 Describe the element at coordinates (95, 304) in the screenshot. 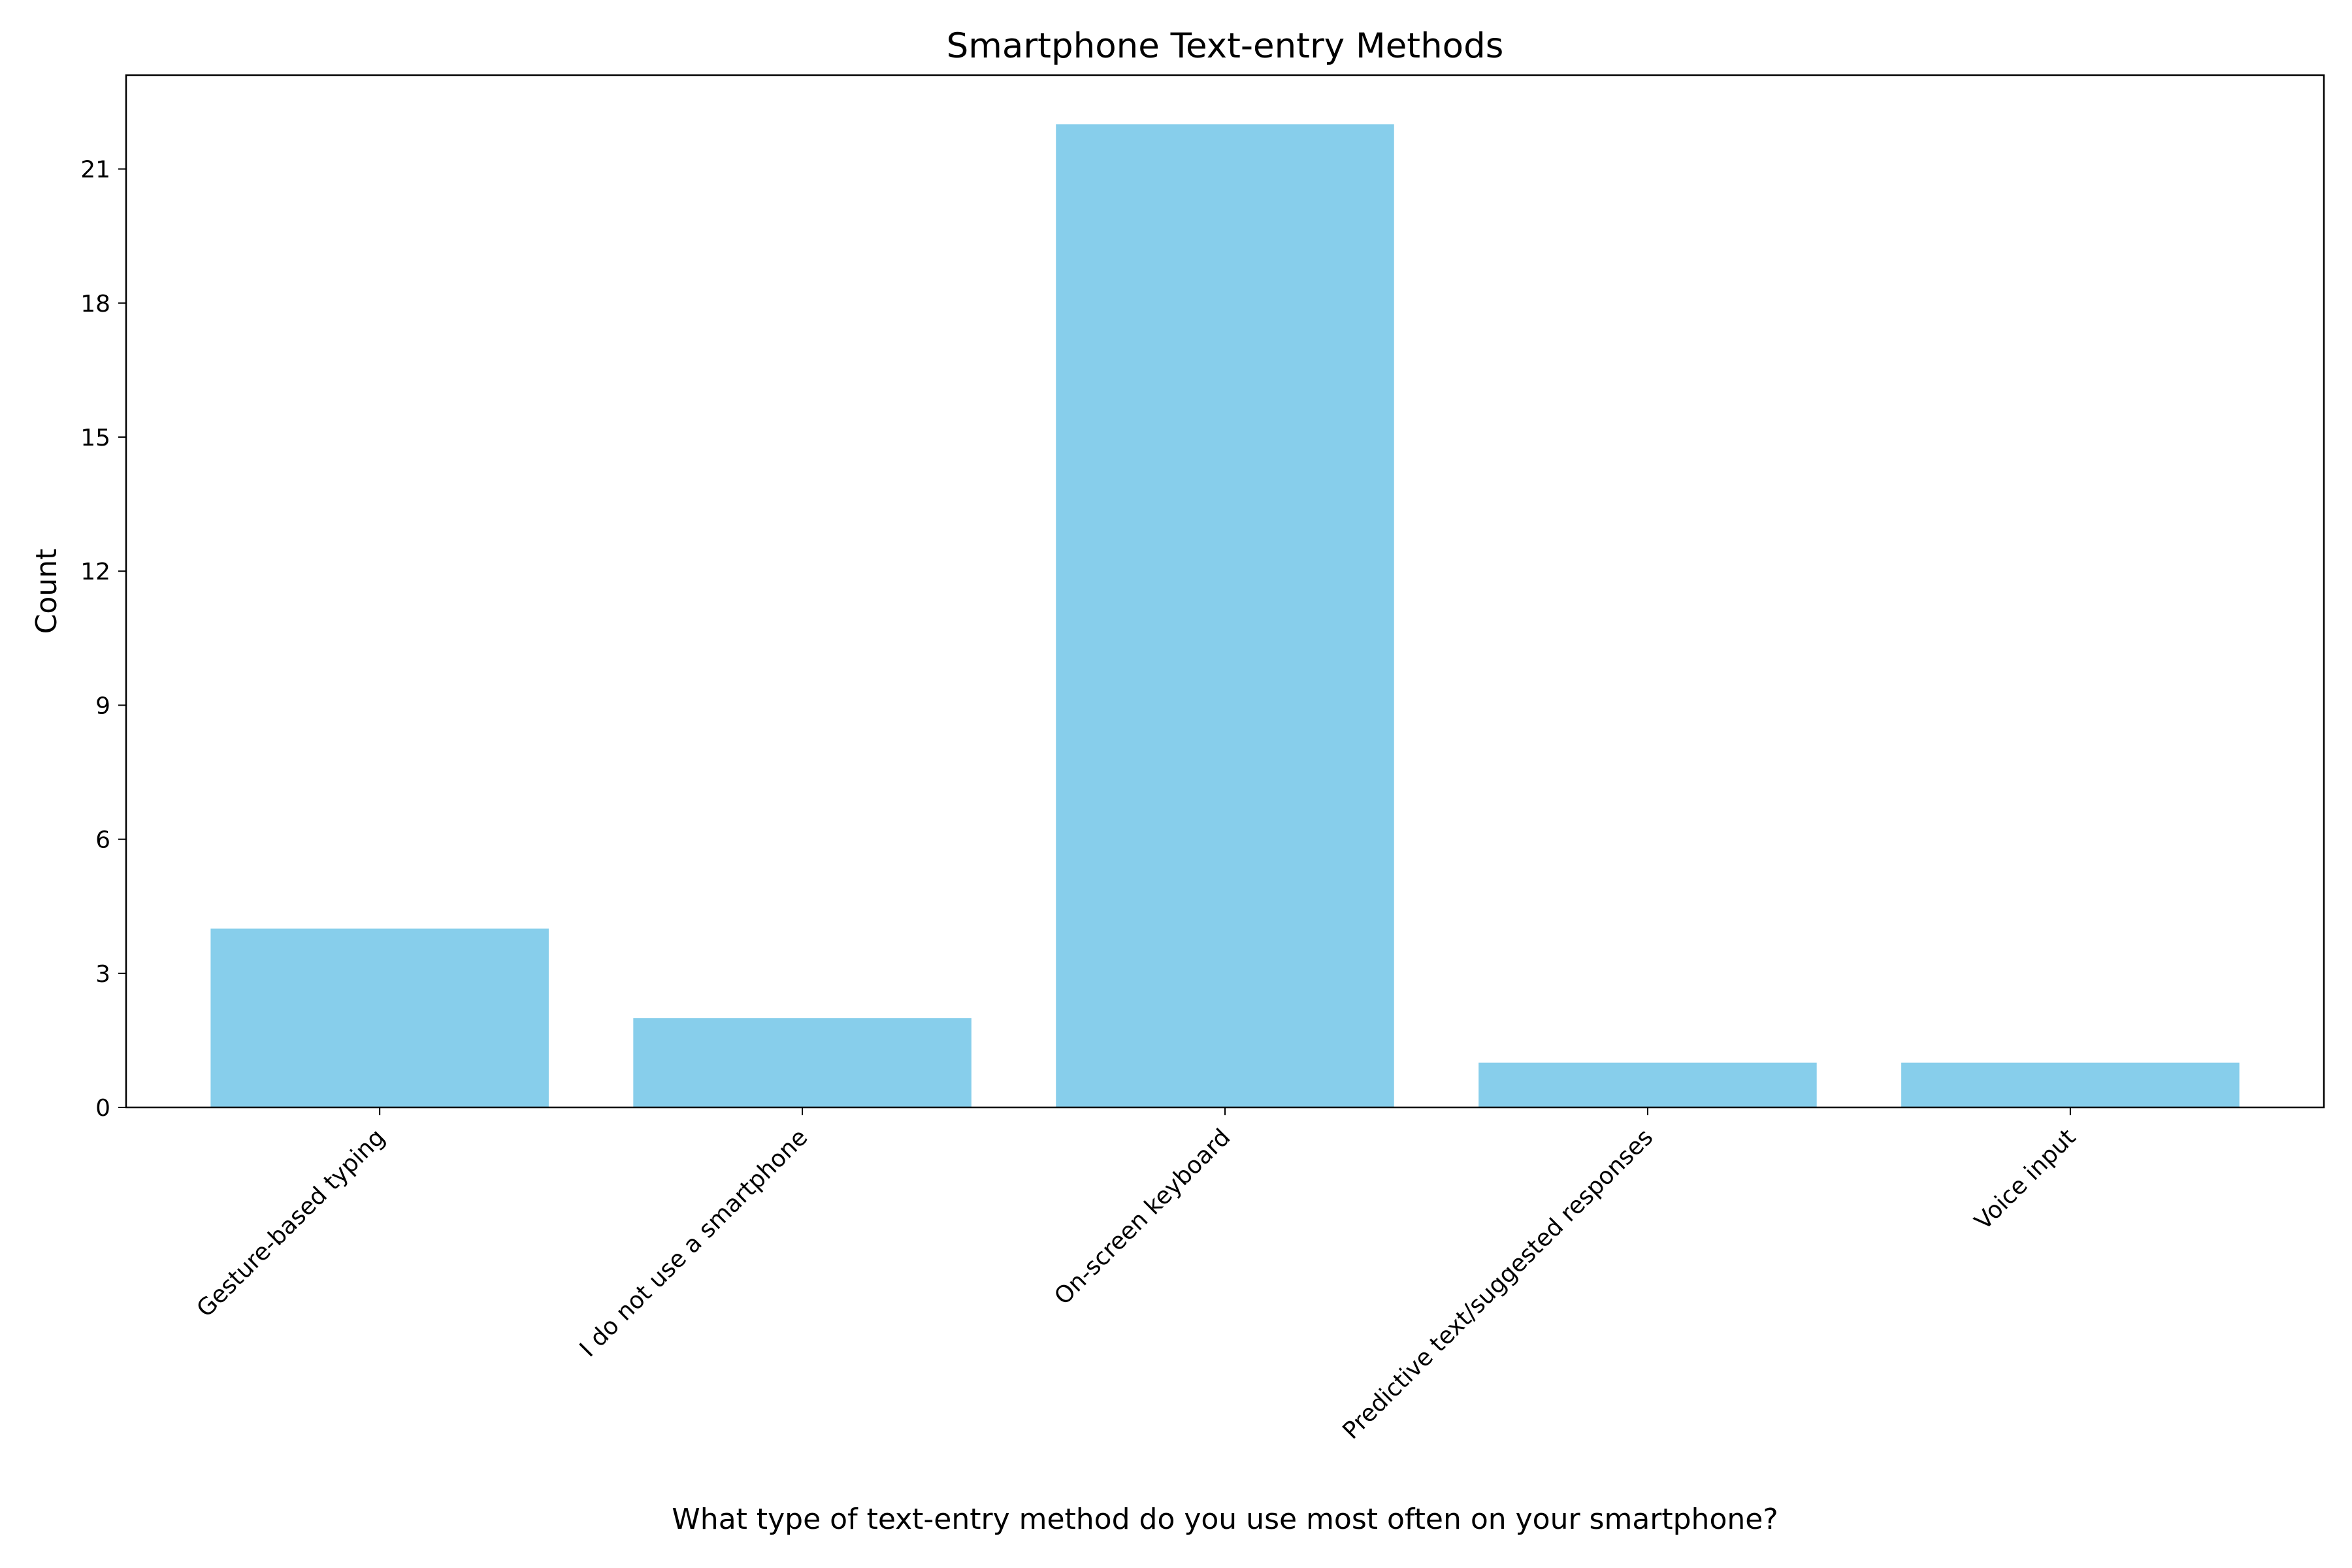

I see `y-tick-label: 18` at that location.